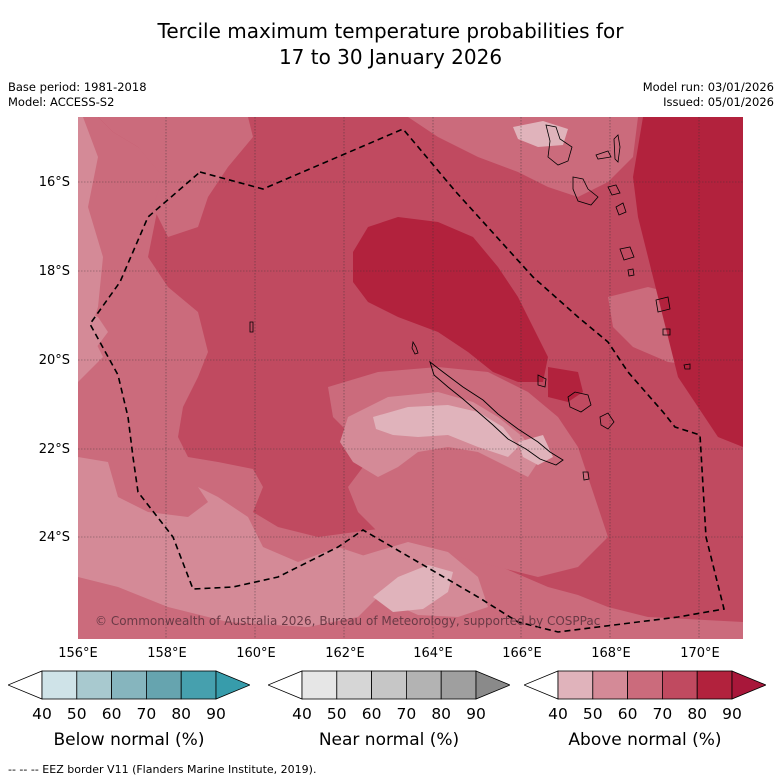  Describe the element at coordinates (631, 272) in the screenshot. I see `tanna` at that location.